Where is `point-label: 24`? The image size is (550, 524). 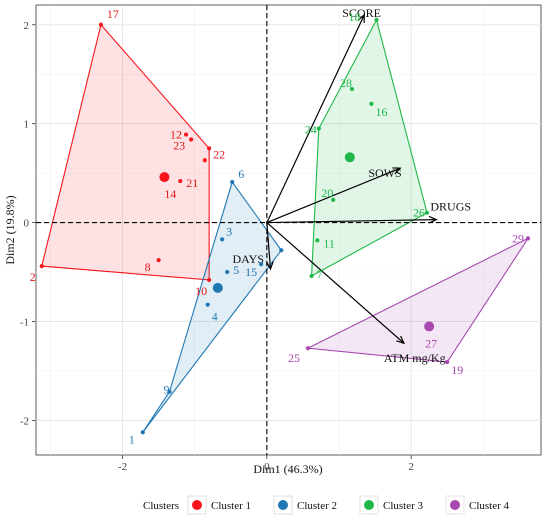
point-label: 24 is located at coordinates (311, 130).